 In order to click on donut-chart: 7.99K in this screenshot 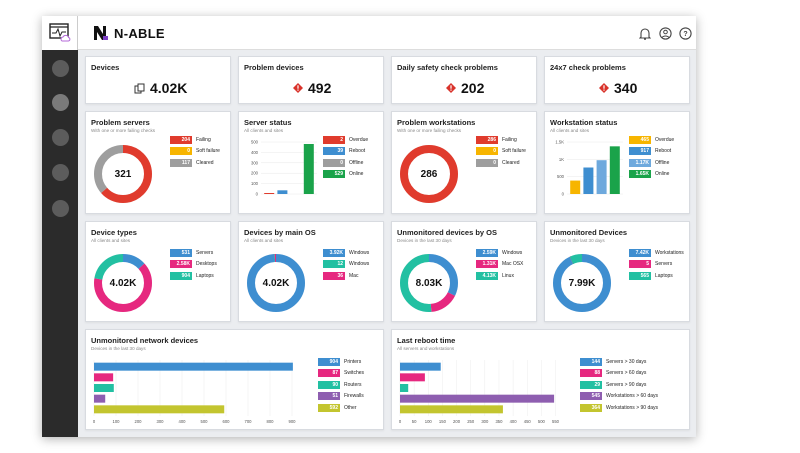, I will do `click(582, 283)`.